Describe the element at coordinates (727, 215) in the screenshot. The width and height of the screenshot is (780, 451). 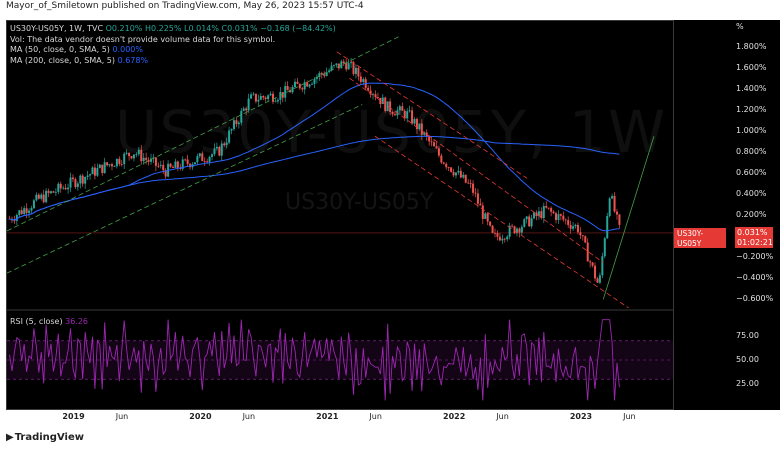
I see `price-axis` at that location.